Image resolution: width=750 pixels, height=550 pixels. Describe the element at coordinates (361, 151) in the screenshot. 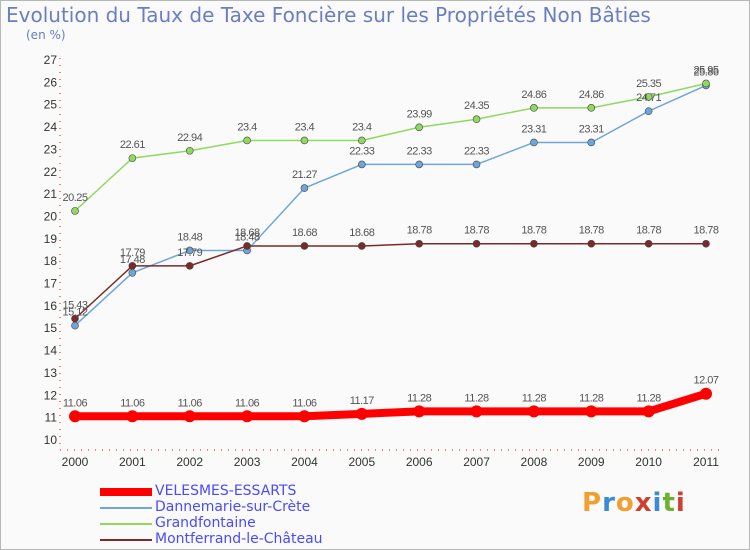

I see `data-label: 22.33` at that location.